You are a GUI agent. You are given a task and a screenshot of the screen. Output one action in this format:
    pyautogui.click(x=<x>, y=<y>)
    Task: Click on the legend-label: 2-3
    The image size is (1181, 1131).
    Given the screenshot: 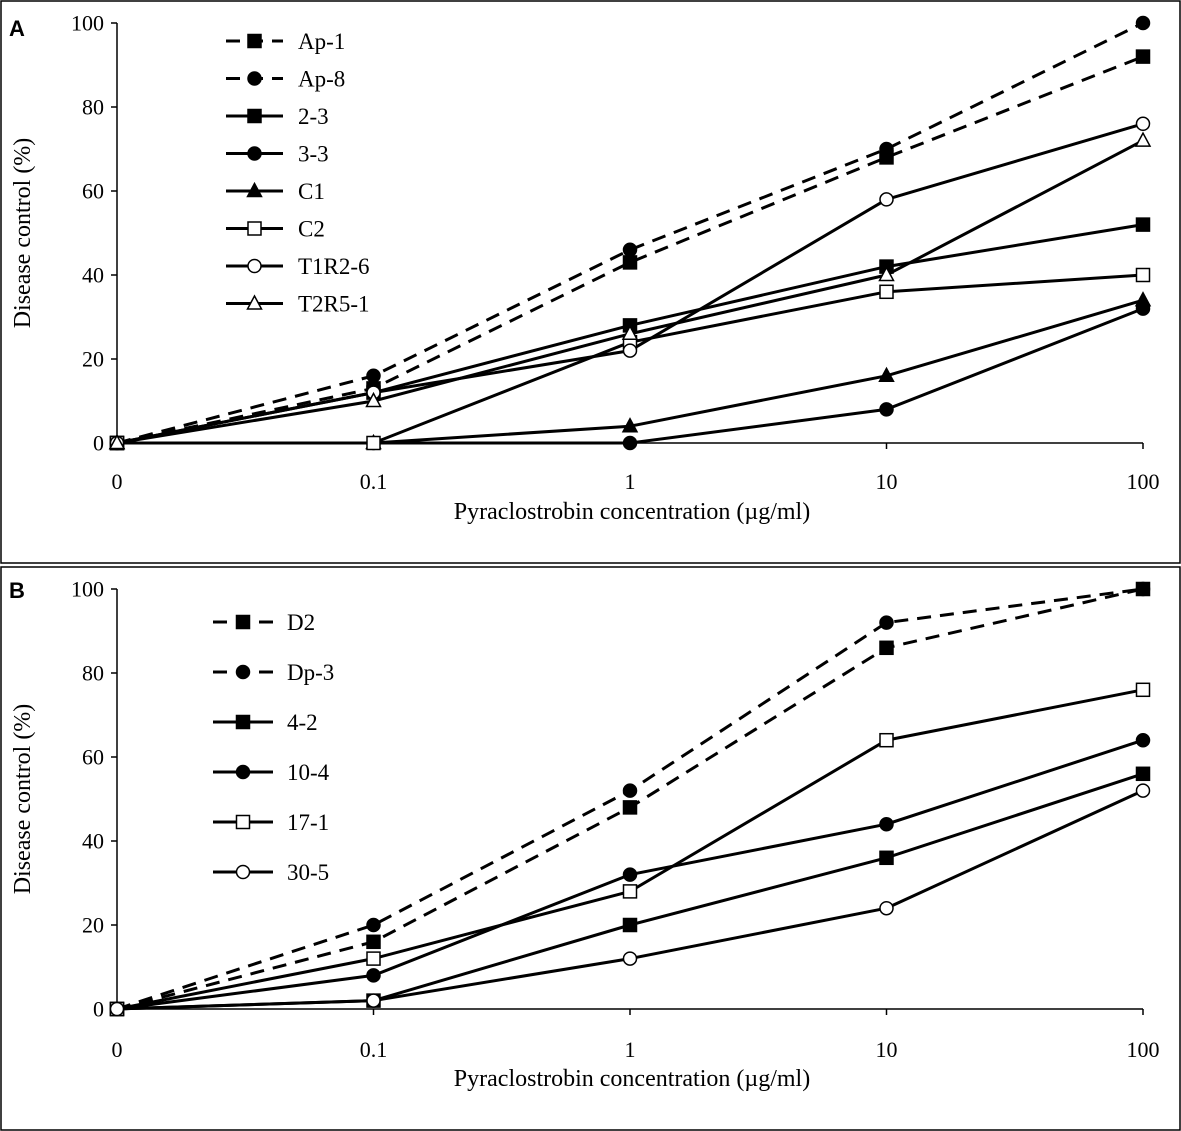 What is the action you would take?
    pyautogui.click(x=313, y=116)
    